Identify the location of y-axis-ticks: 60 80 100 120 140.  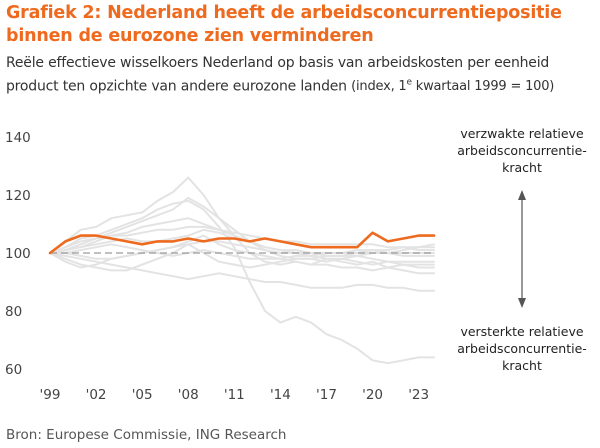
(18, 254).